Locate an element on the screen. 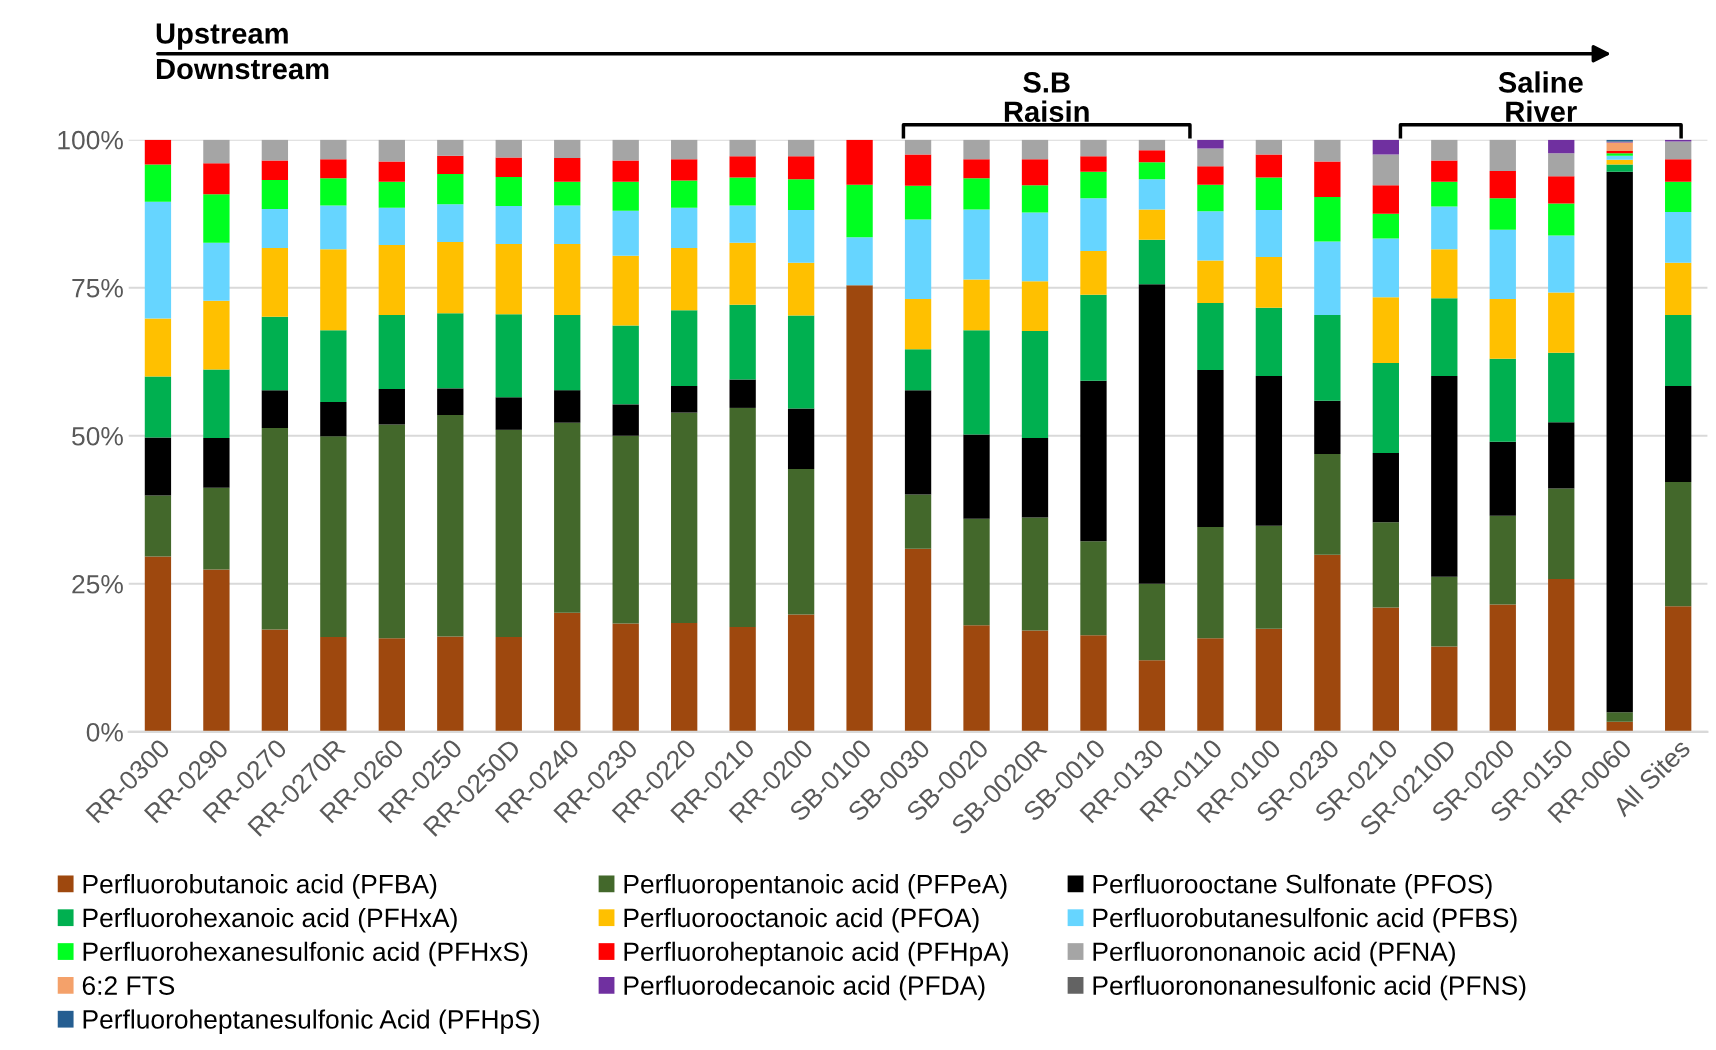 Image resolution: width=1716 pixels, height=1050 pixels. legend-label: Perfluorooctane Sulfonate (PFOS) is located at coordinates (1292, 886).